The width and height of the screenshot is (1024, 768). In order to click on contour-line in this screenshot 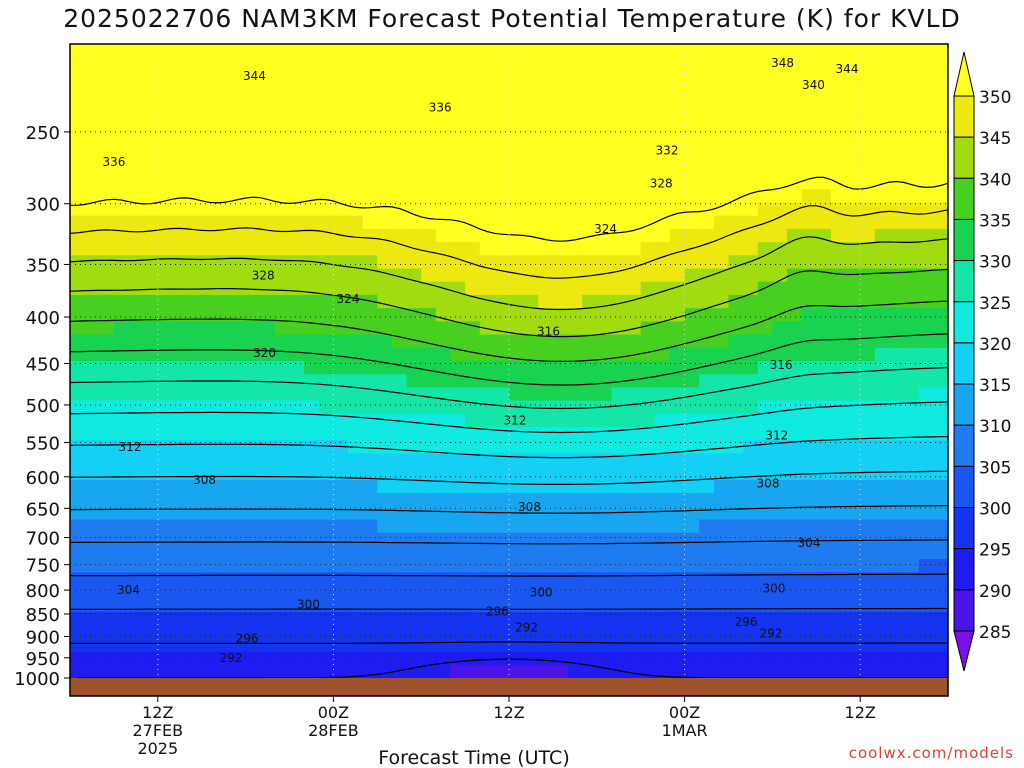, I will do `click(509, 359)`.